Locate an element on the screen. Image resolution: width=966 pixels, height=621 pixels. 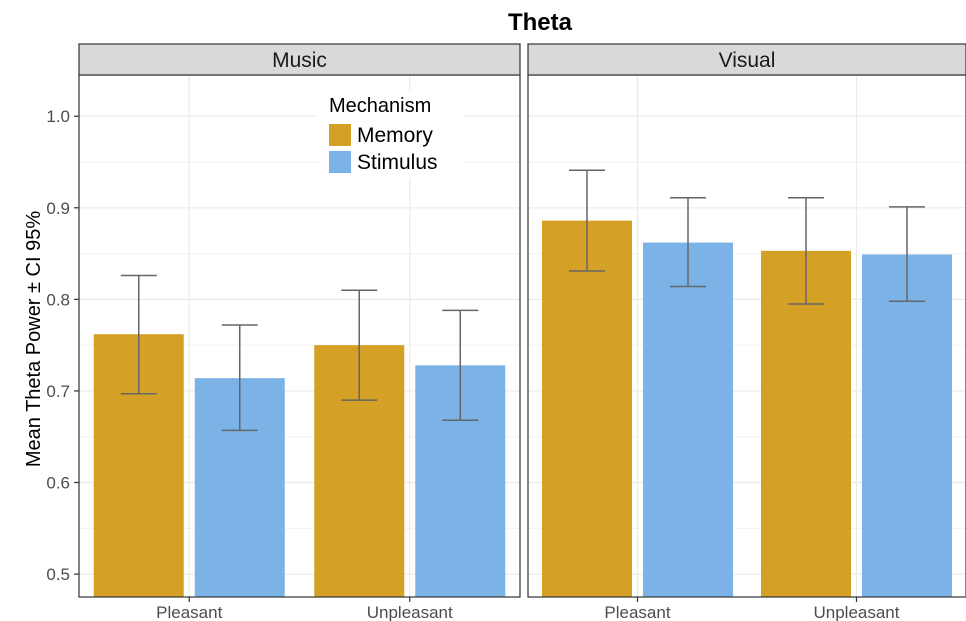
y-axis-label: Mean Theta Power ± CI 95% is located at coordinates (34, 339).